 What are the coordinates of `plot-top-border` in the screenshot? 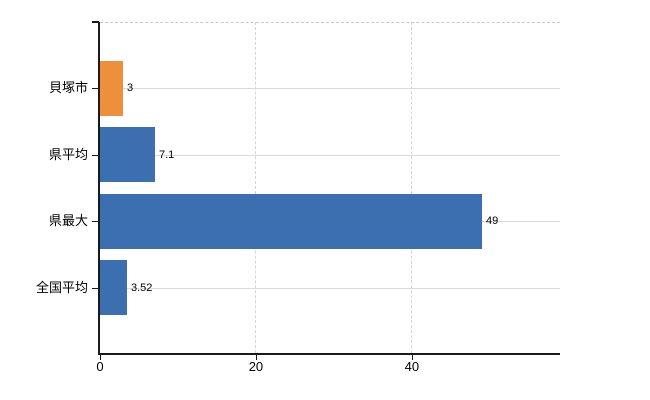 It's located at (330, 22).